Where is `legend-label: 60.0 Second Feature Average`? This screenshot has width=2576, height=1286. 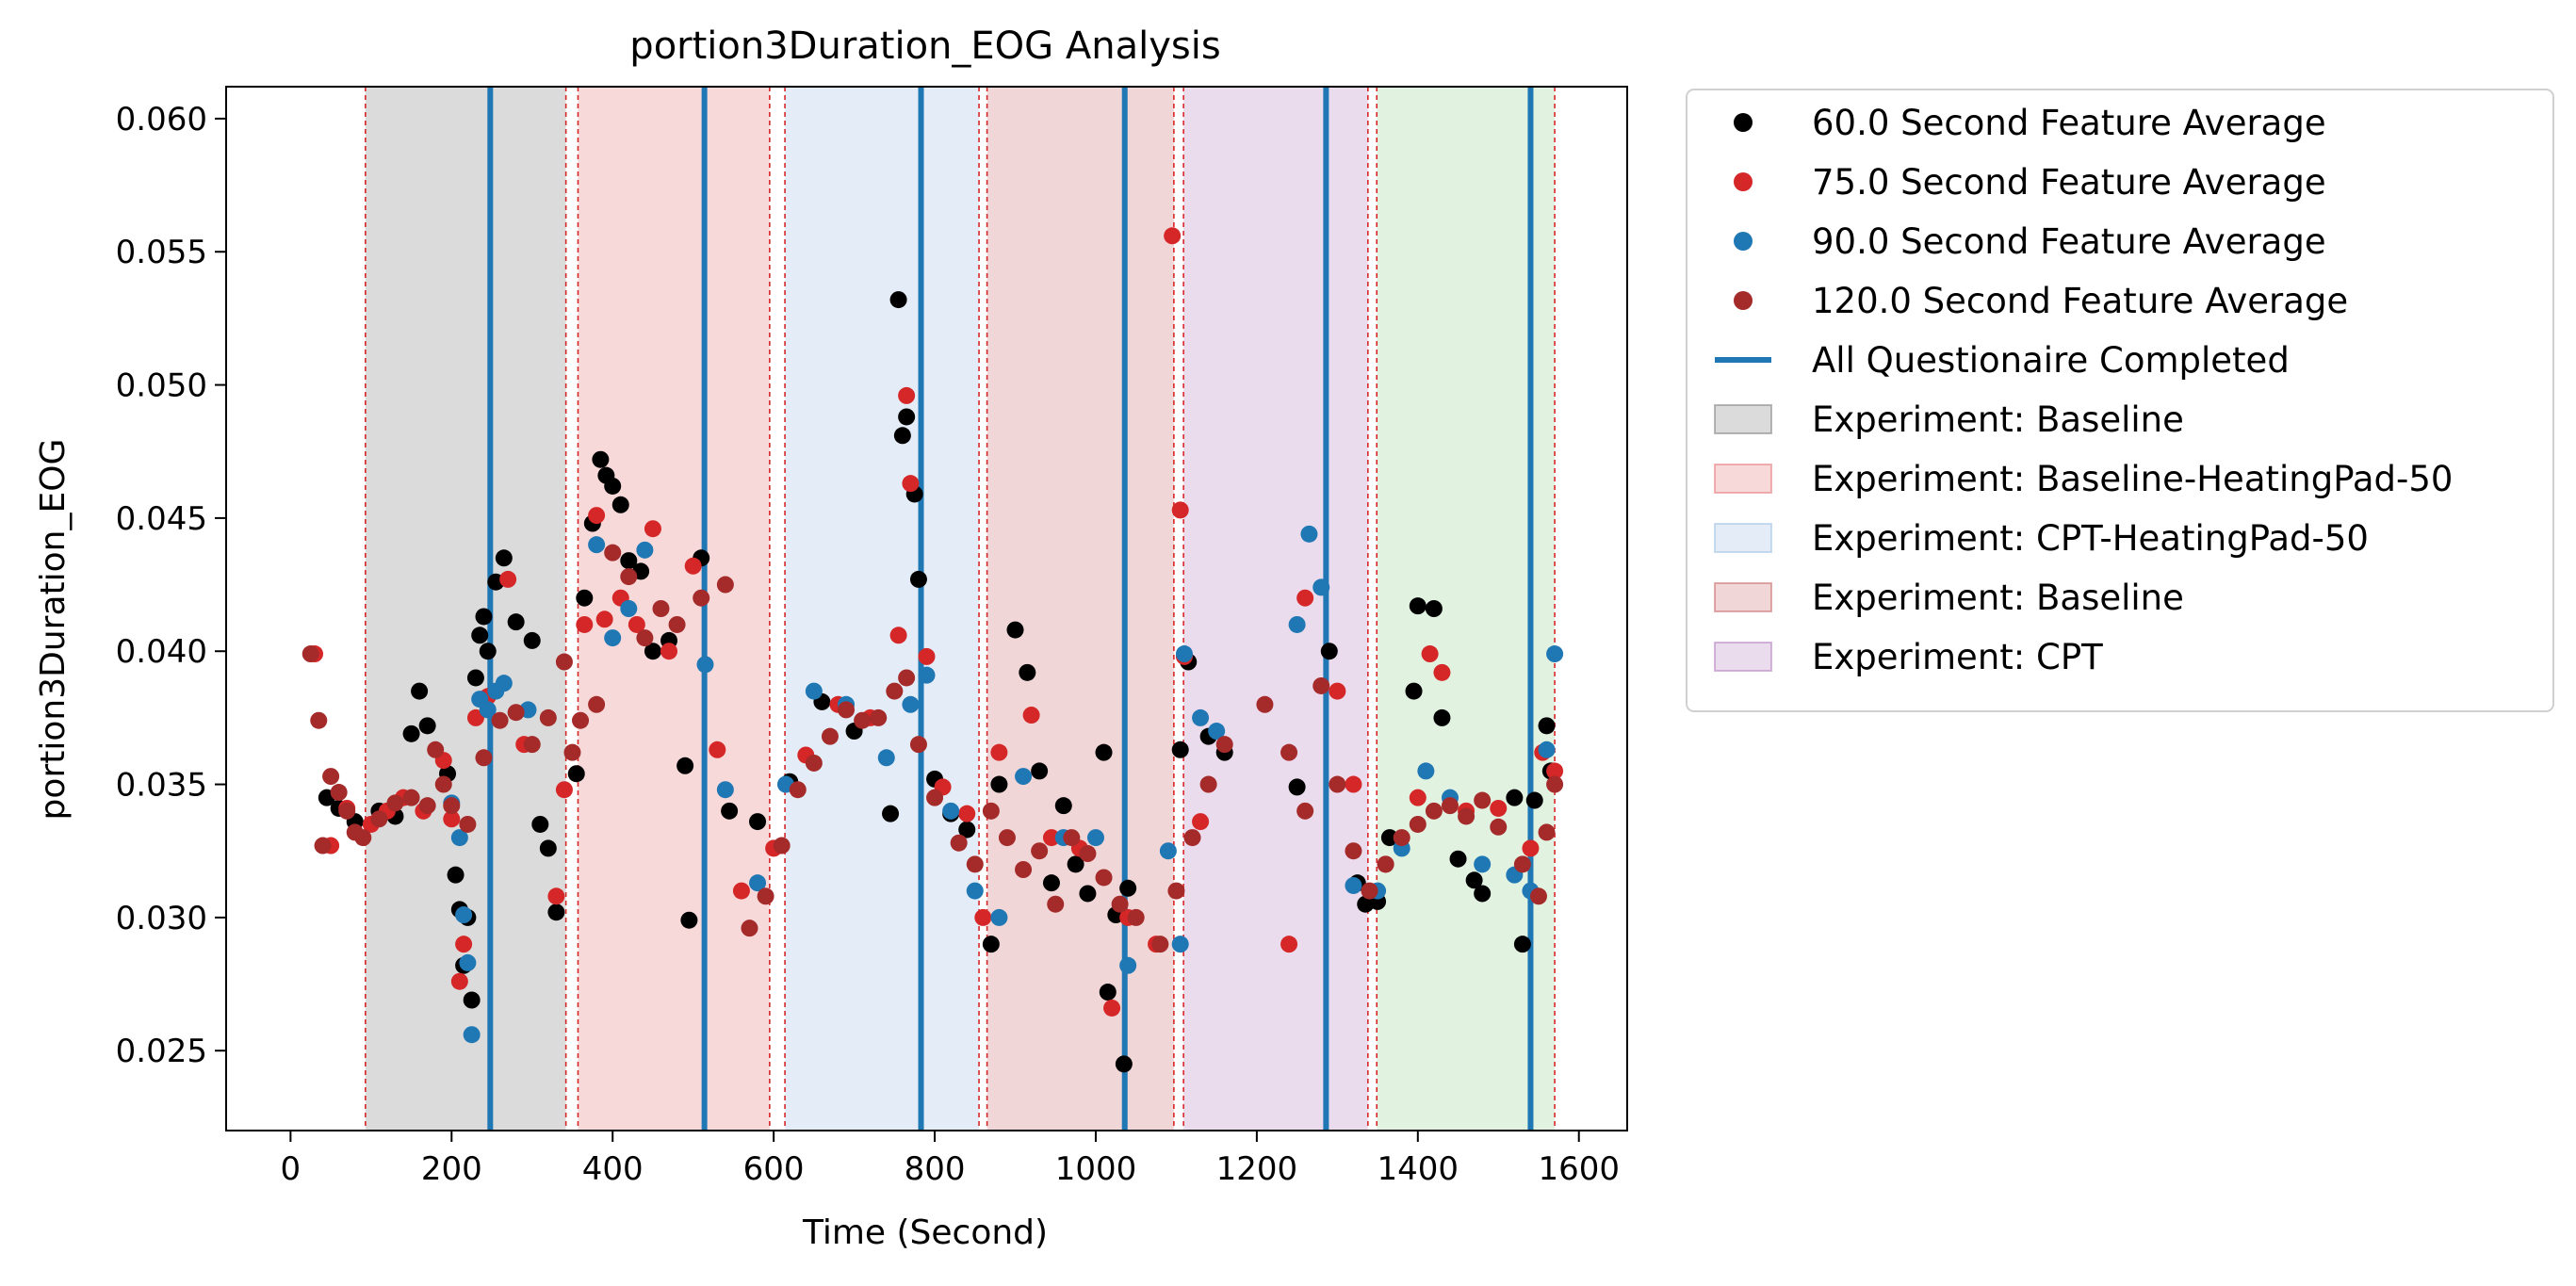
legend-label: 60.0 Second Feature Average is located at coordinates (2069, 123).